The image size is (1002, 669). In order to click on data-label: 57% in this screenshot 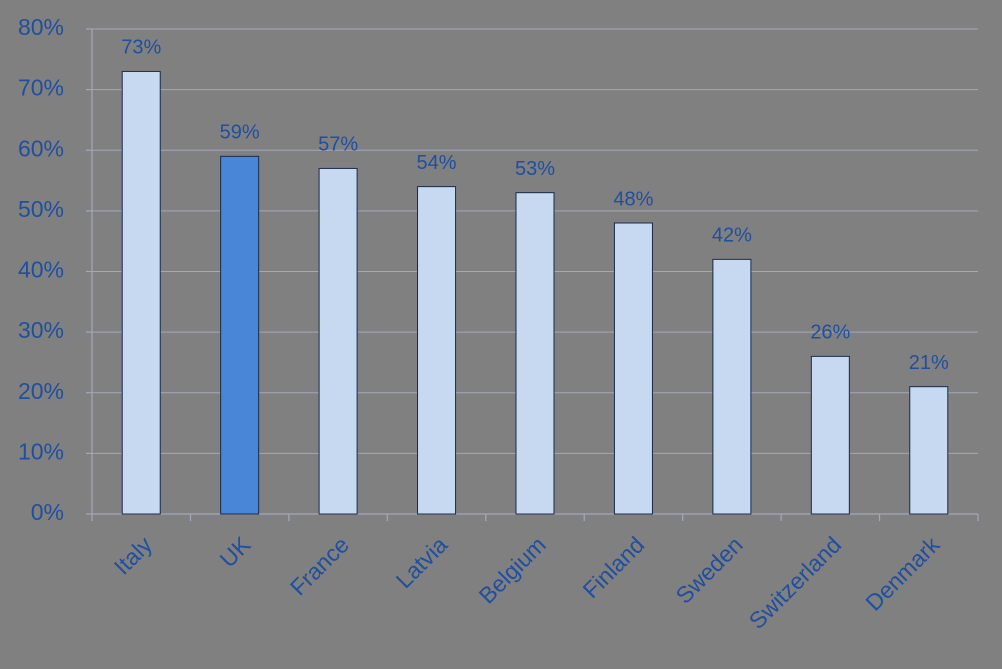, I will do `click(338, 145)`.